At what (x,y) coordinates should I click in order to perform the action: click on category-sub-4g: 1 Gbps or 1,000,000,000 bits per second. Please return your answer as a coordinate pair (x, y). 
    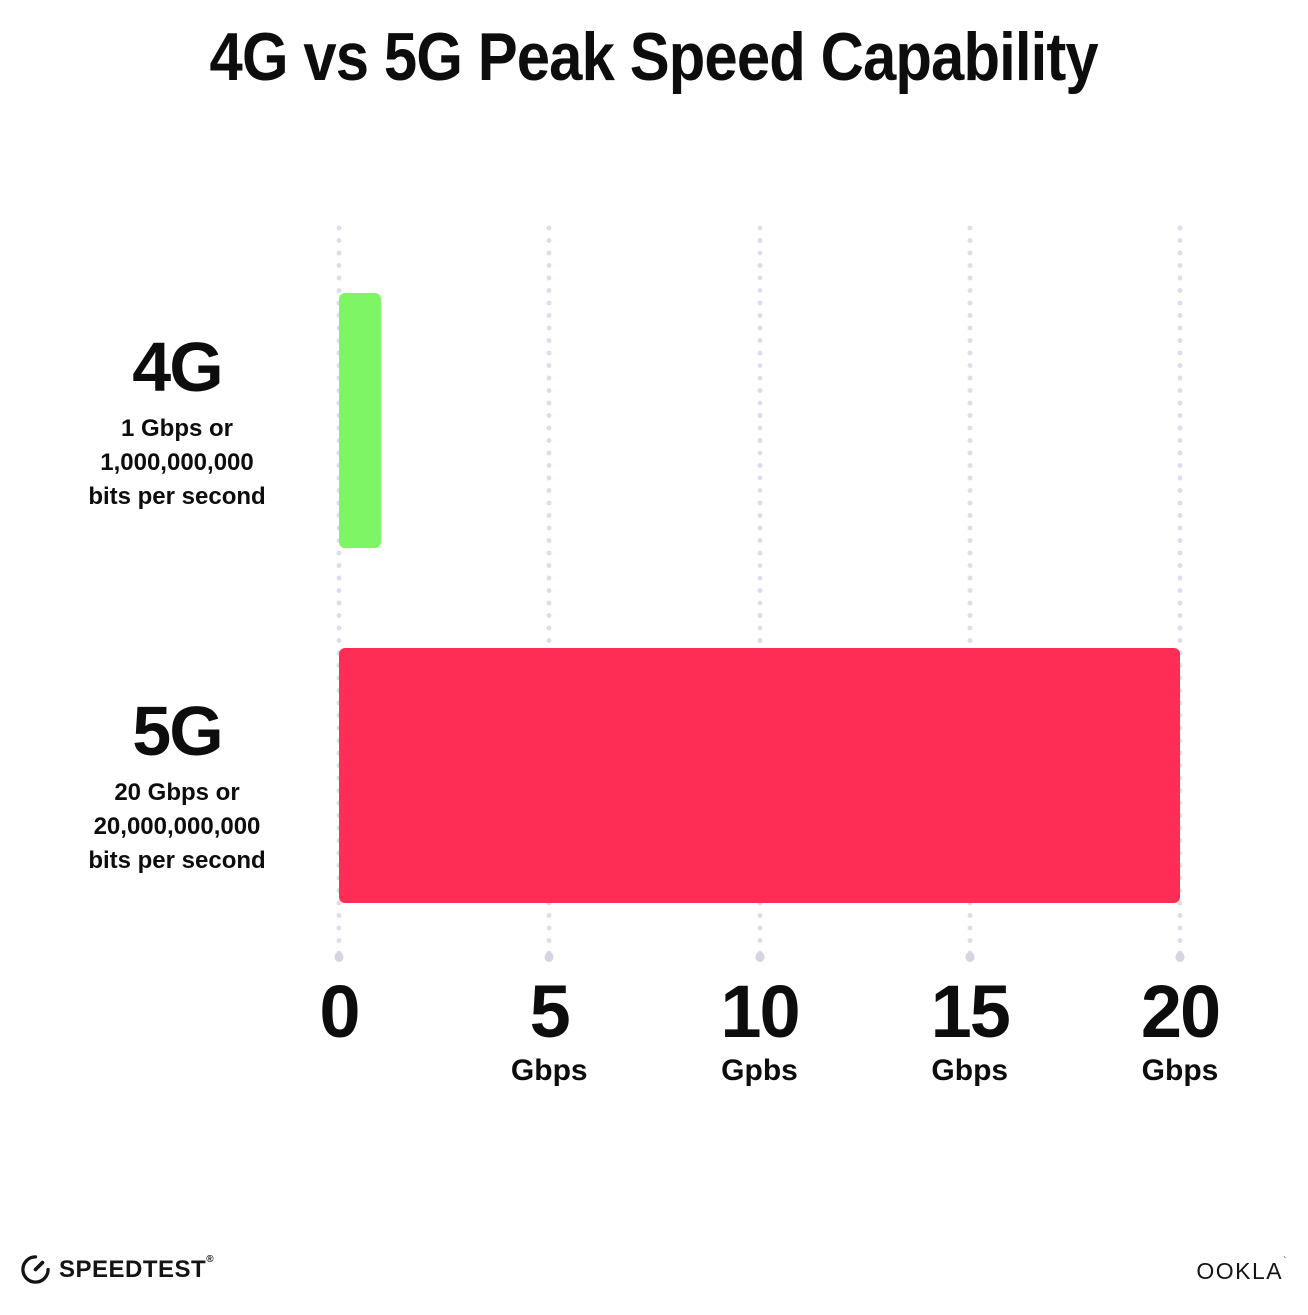
    Looking at the image, I should click on (177, 463).